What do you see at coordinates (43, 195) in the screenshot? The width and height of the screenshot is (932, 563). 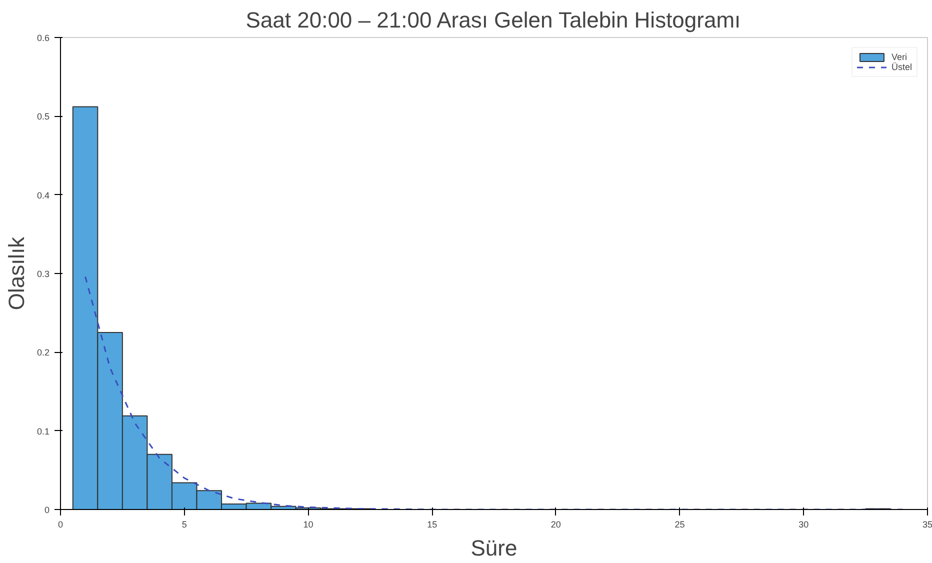 I see `y-tick-label: 0.4` at bounding box center [43, 195].